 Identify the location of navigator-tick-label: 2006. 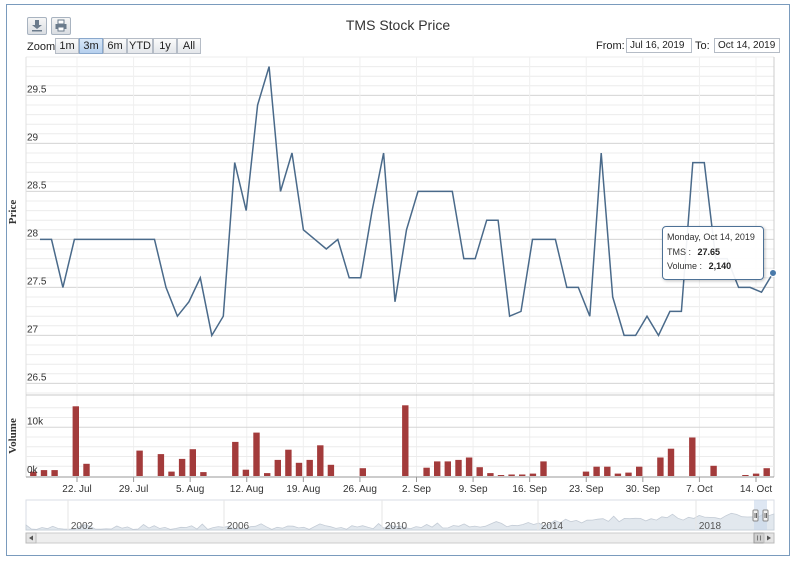
(238, 526).